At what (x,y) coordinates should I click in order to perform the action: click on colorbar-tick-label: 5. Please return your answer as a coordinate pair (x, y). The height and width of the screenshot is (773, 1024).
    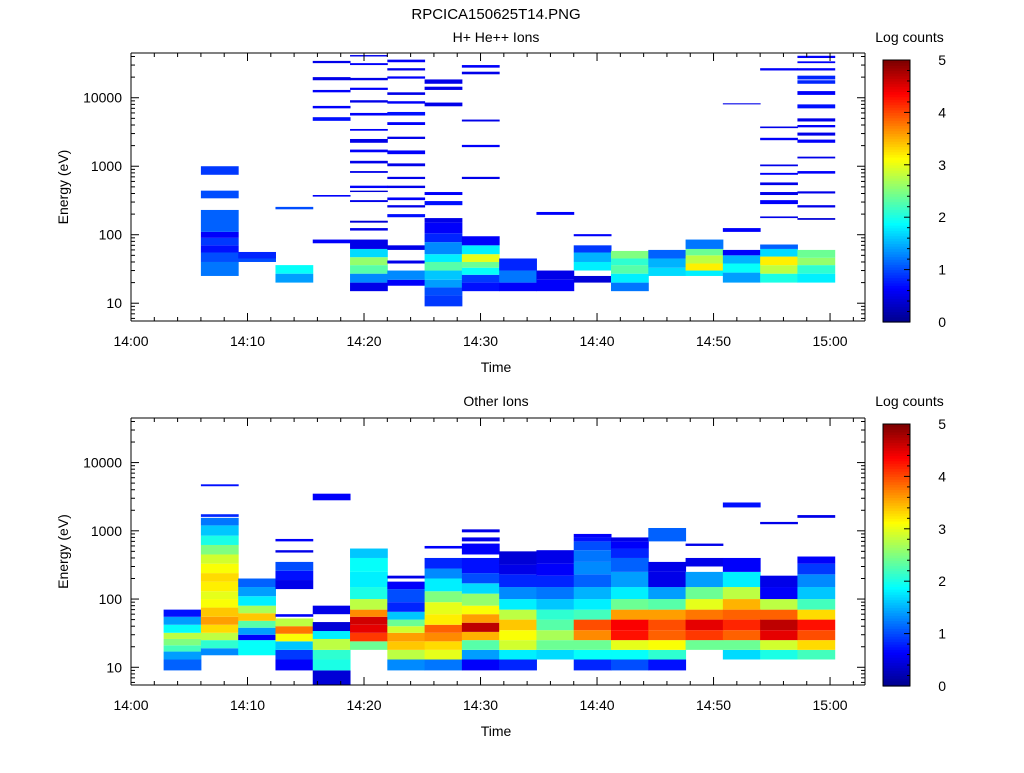
    Looking at the image, I should click on (942, 424).